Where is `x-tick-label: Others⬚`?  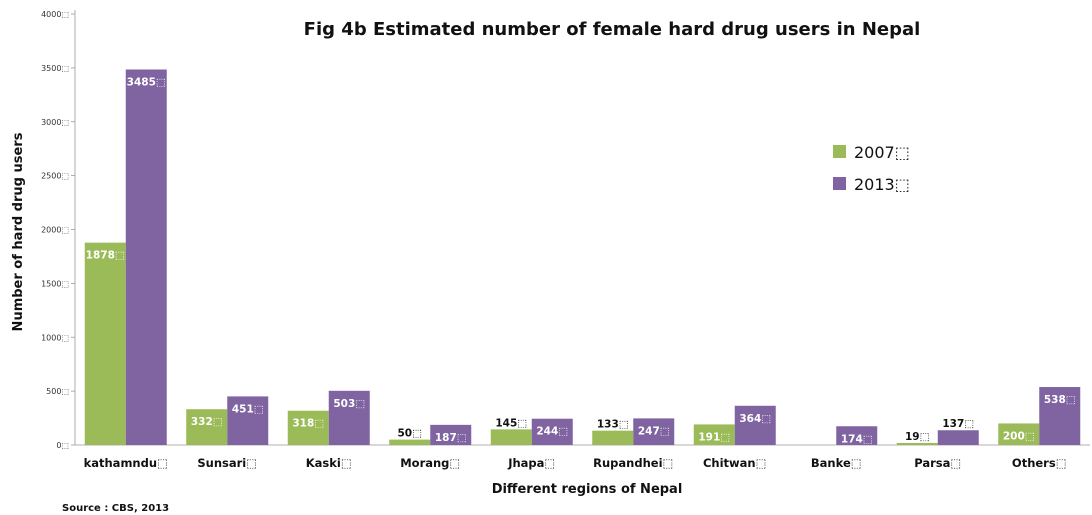 x-tick-label: Others⬚ is located at coordinates (1039, 463).